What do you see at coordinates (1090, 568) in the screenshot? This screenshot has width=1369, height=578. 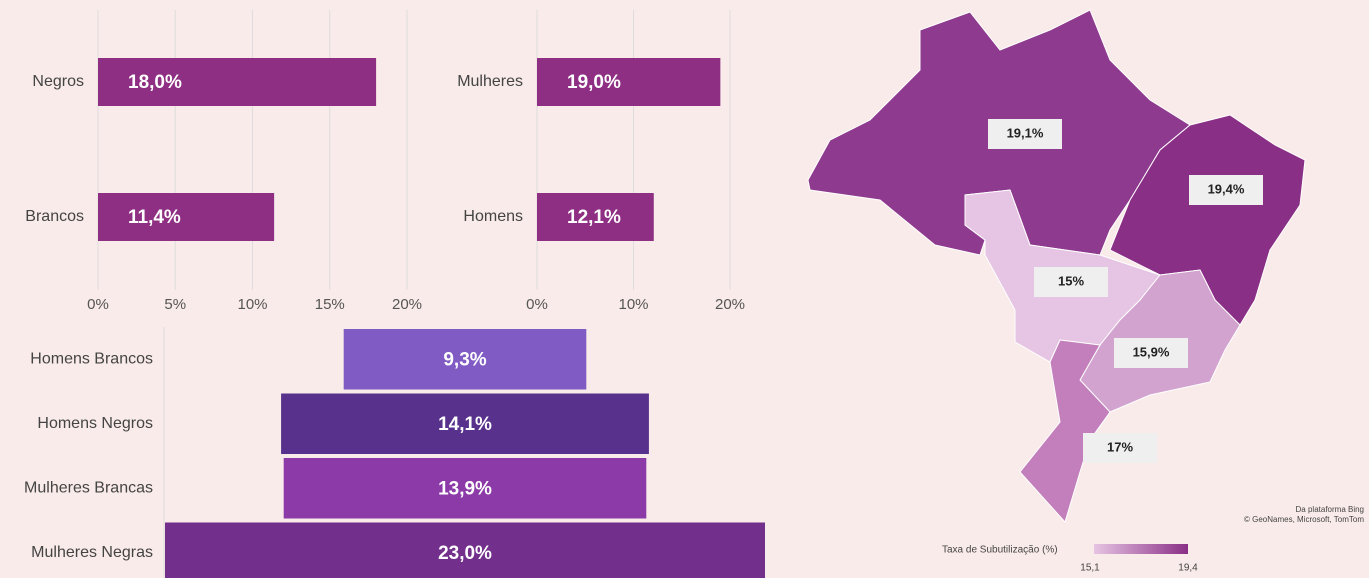 I see `legend-min: 15,1` at bounding box center [1090, 568].